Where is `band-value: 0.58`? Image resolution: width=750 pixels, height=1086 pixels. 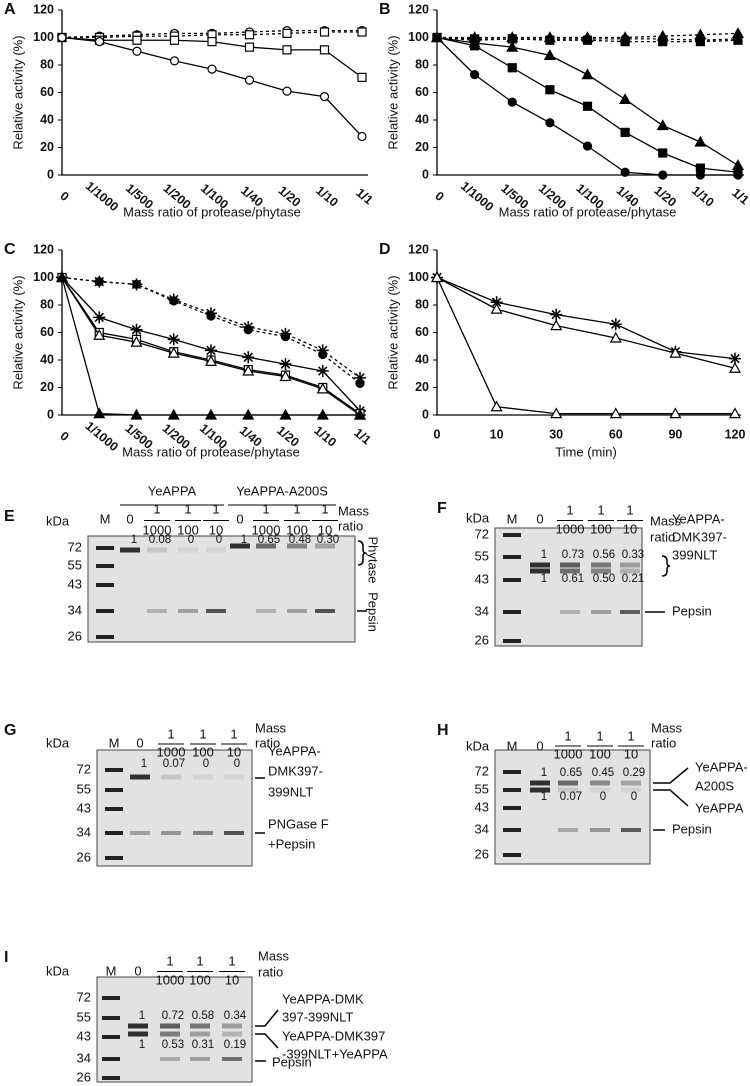 band-value: 0.58 is located at coordinates (203, 1016).